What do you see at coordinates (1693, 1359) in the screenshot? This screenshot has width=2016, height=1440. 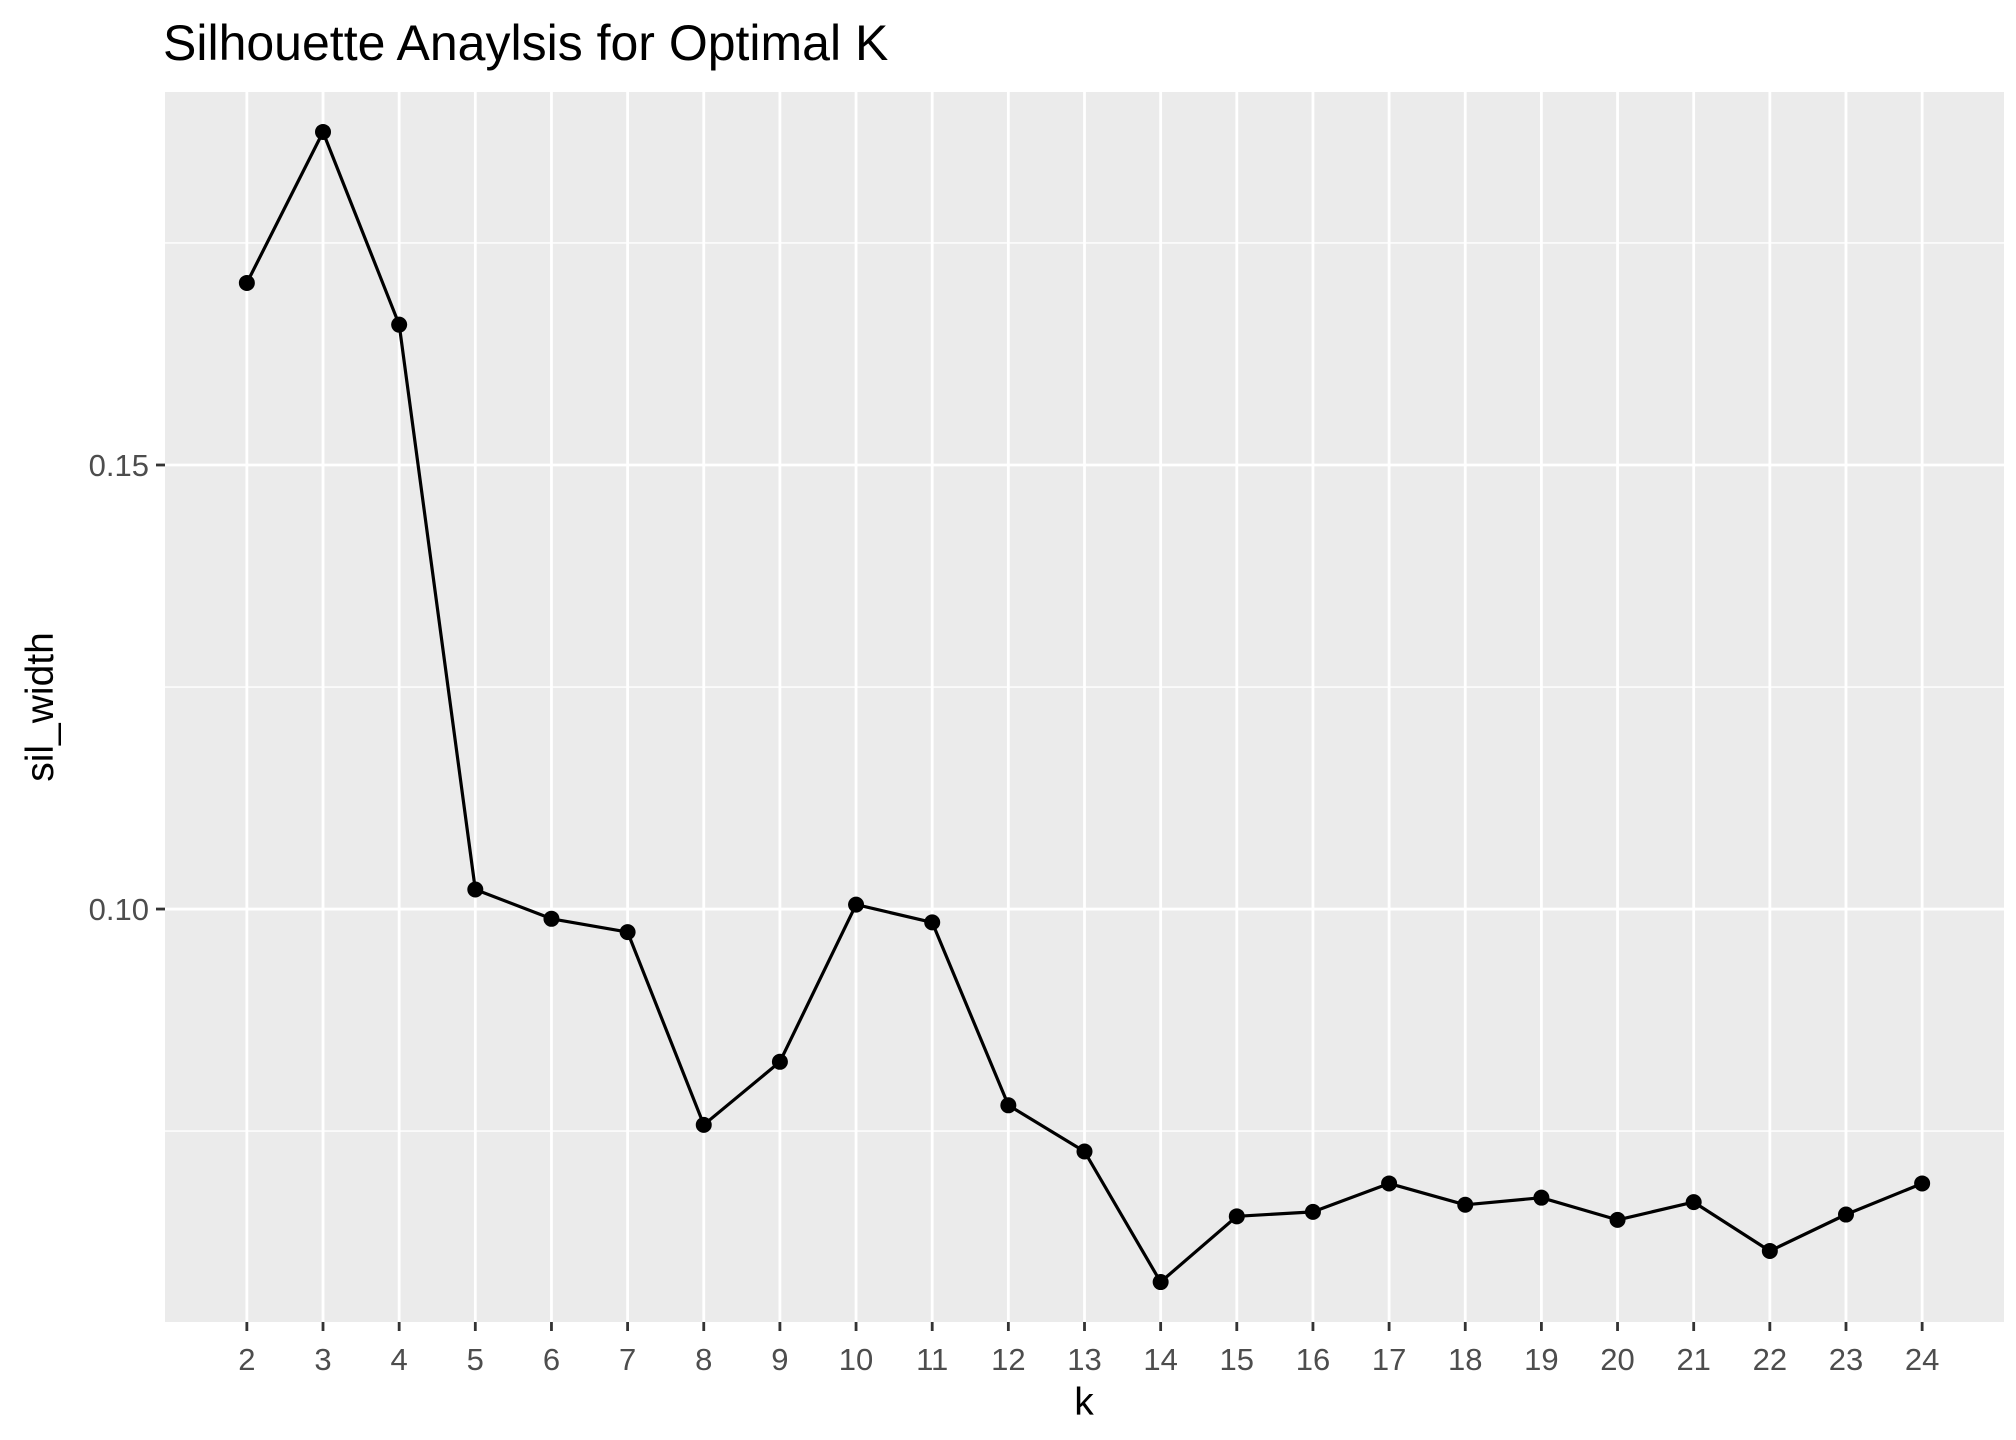 I see `x-tick-label: 21` at bounding box center [1693, 1359].